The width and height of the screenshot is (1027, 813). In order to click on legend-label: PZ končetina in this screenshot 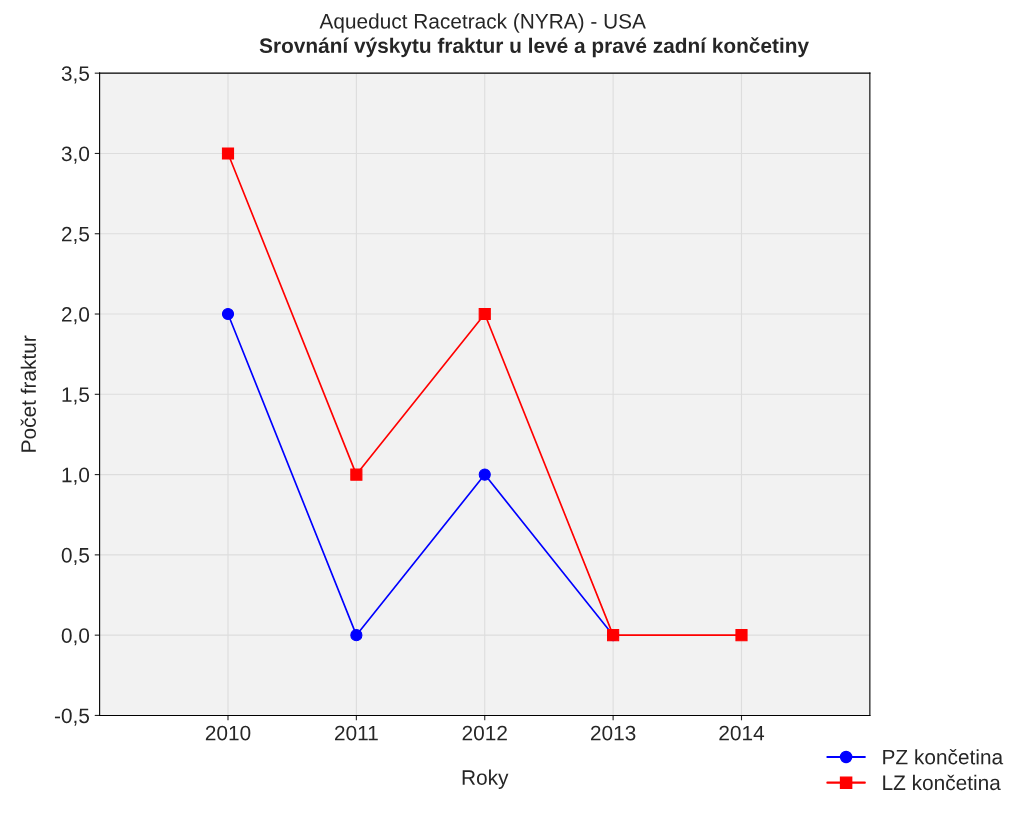, I will do `click(943, 757)`.